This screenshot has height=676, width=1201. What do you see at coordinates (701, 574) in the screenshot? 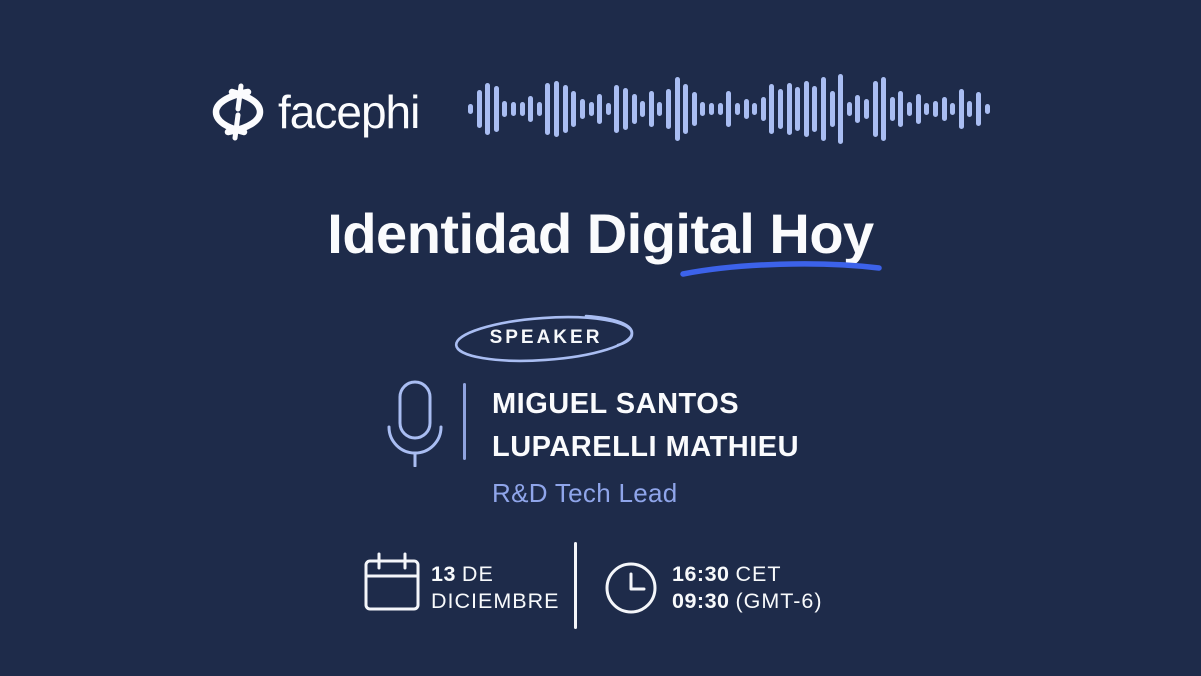
I see `event-time-primary: 16:30` at bounding box center [701, 574].